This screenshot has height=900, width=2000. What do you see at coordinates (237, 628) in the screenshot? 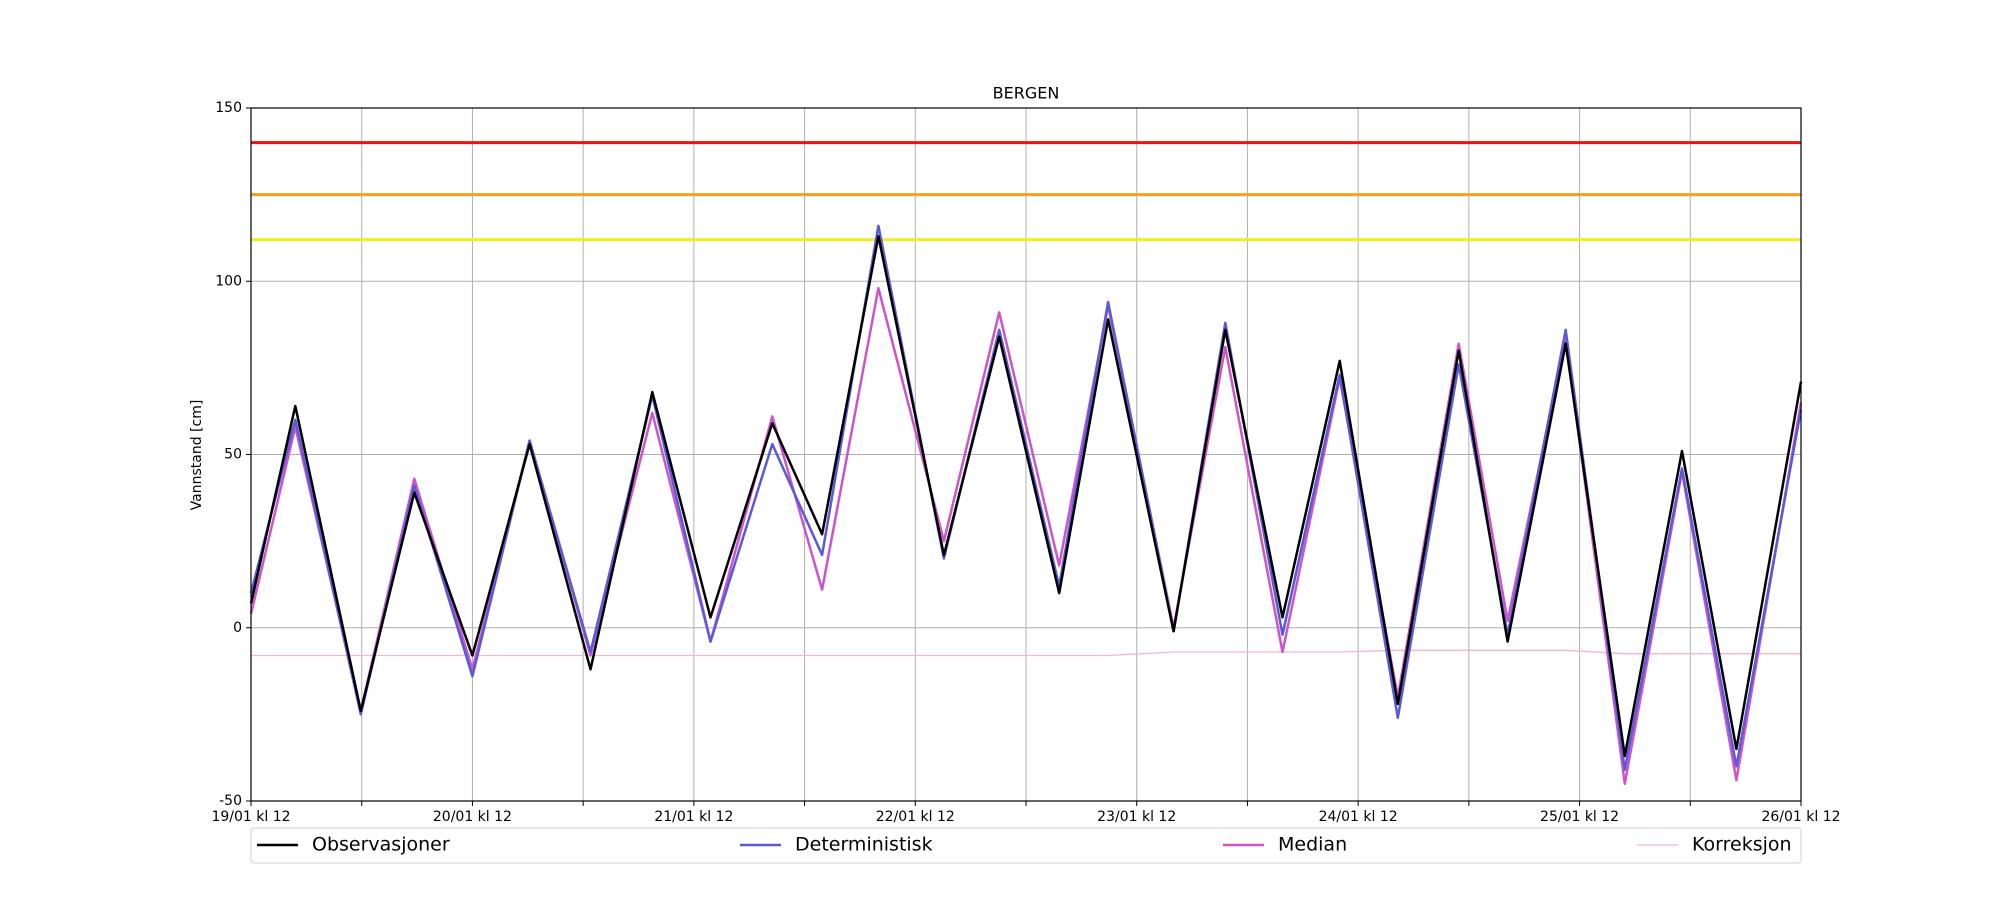
I see `y-tick-label: 0` at bounding box center [237, 628].